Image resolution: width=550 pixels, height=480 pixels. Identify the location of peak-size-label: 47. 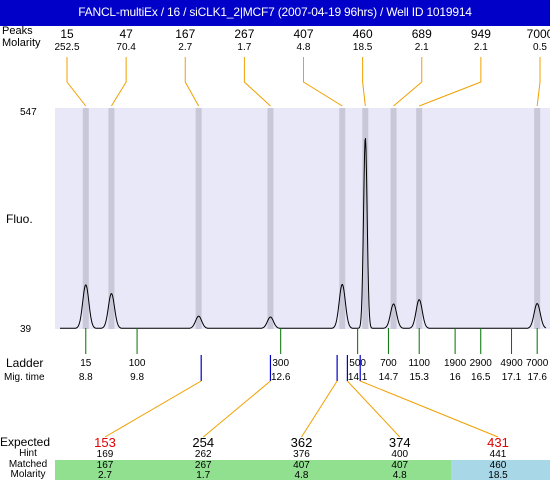
(126, 34).